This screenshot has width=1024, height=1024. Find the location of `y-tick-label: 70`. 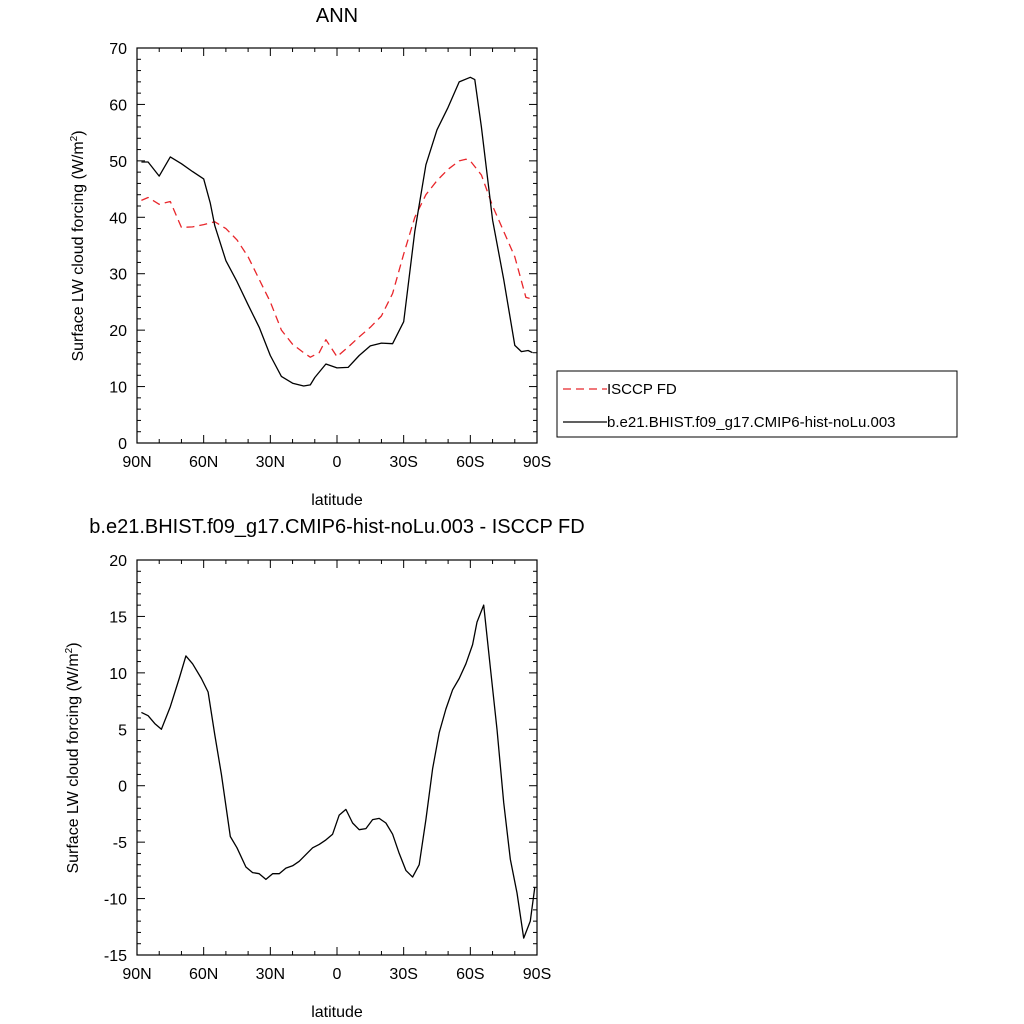

y-tick-label: 70 is located at coordinates (118, 49).